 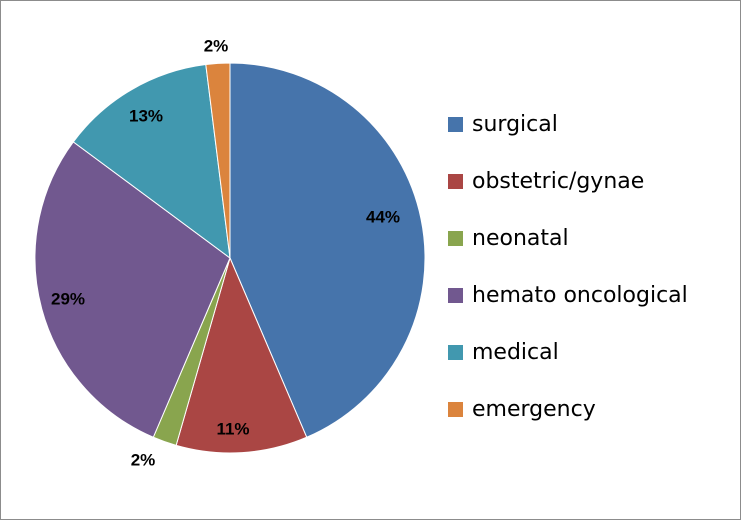 What do you see at coordinates (455, 409) in the screenshot?
I see `legend-swatch-emergency` at bounding box center [455, 409].